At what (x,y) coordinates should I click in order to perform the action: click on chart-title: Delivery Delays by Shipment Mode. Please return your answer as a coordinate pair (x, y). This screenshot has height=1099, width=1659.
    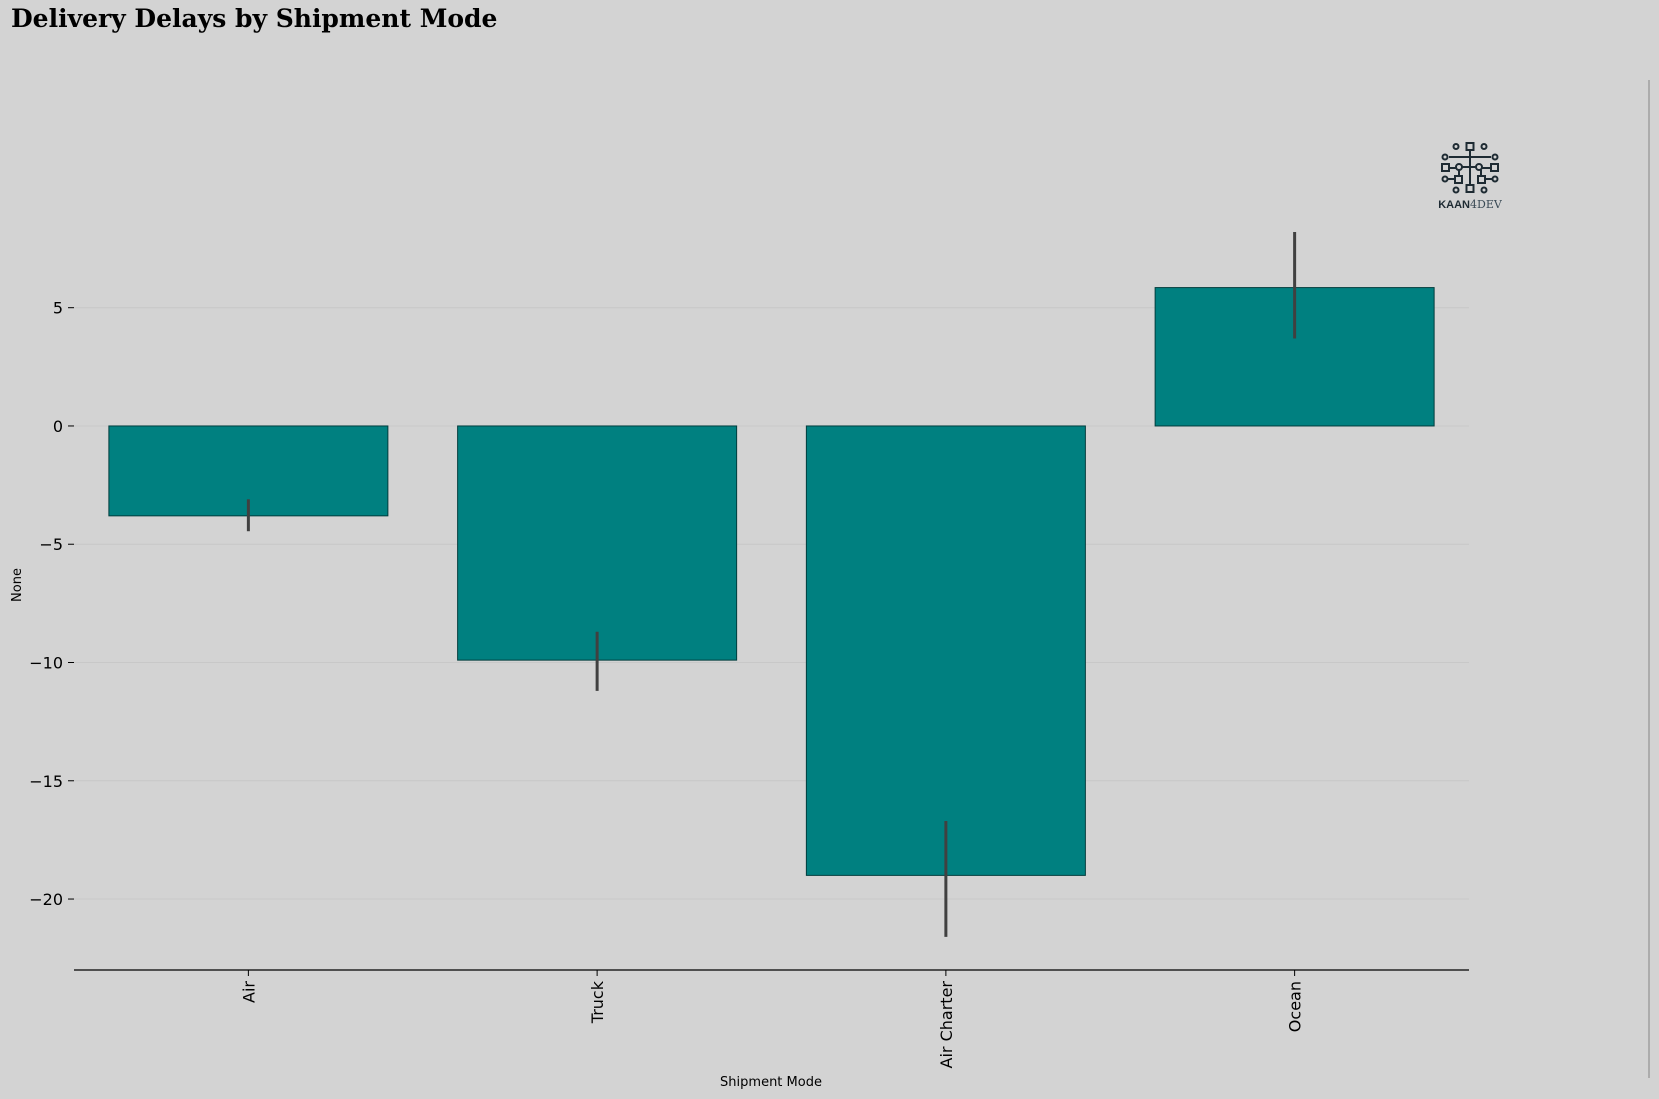
    Looking at the image, I should click on (254, 18).